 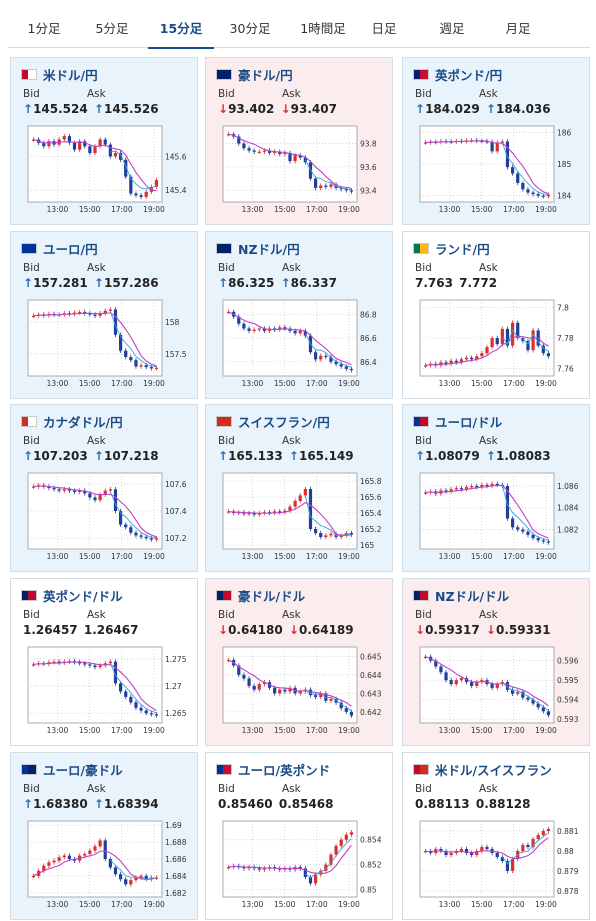 I want to click on pair-name: ユーロ/円, so click(x=70, y=249).